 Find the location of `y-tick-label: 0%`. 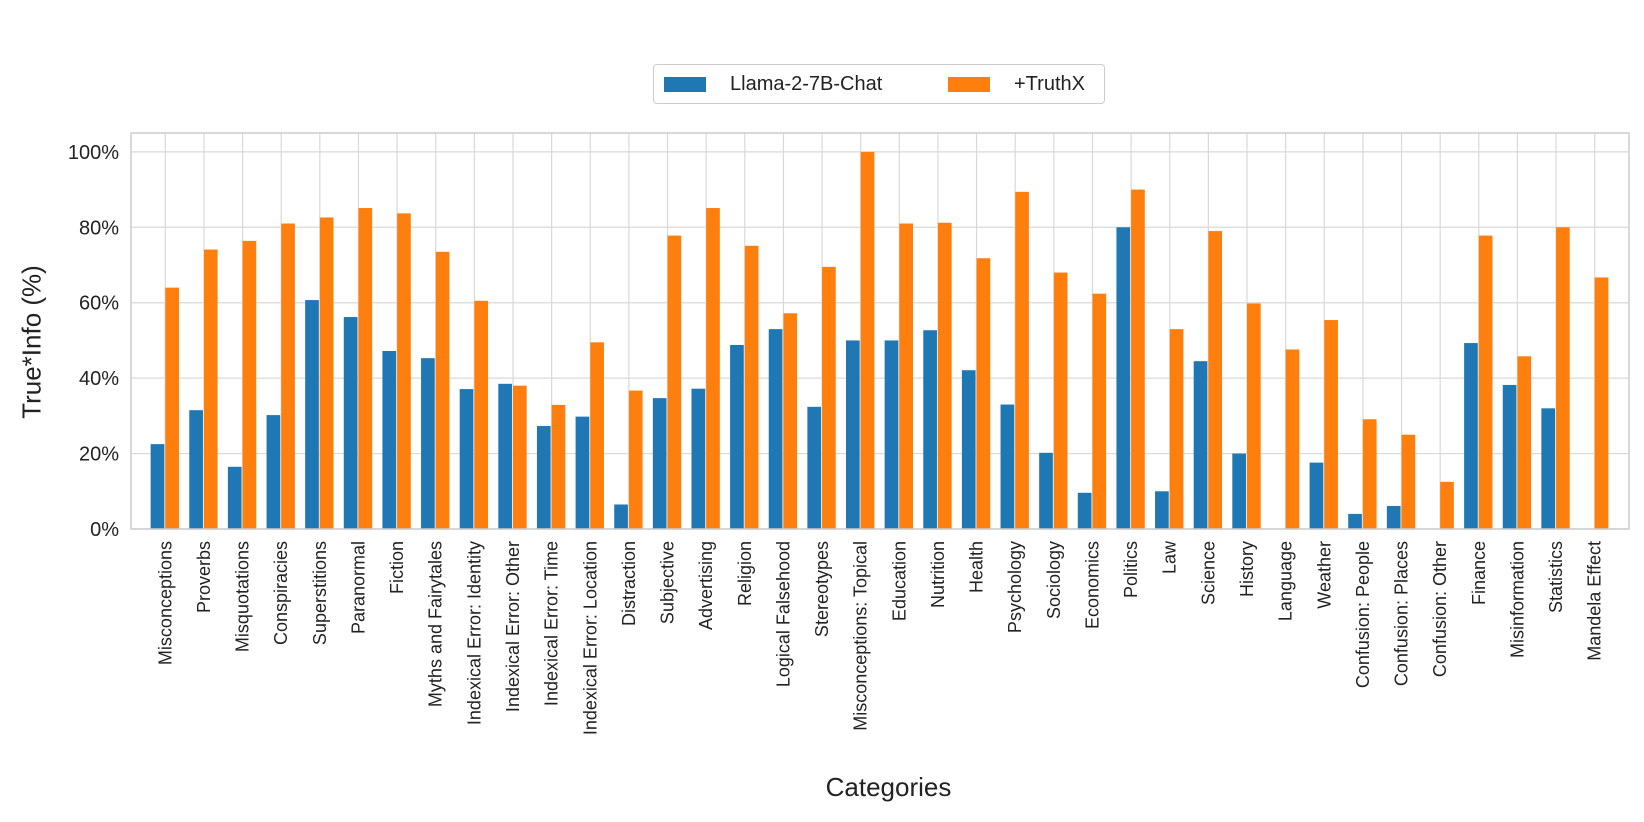

y-tick-label: 0% is located at coordinates (104, 530).